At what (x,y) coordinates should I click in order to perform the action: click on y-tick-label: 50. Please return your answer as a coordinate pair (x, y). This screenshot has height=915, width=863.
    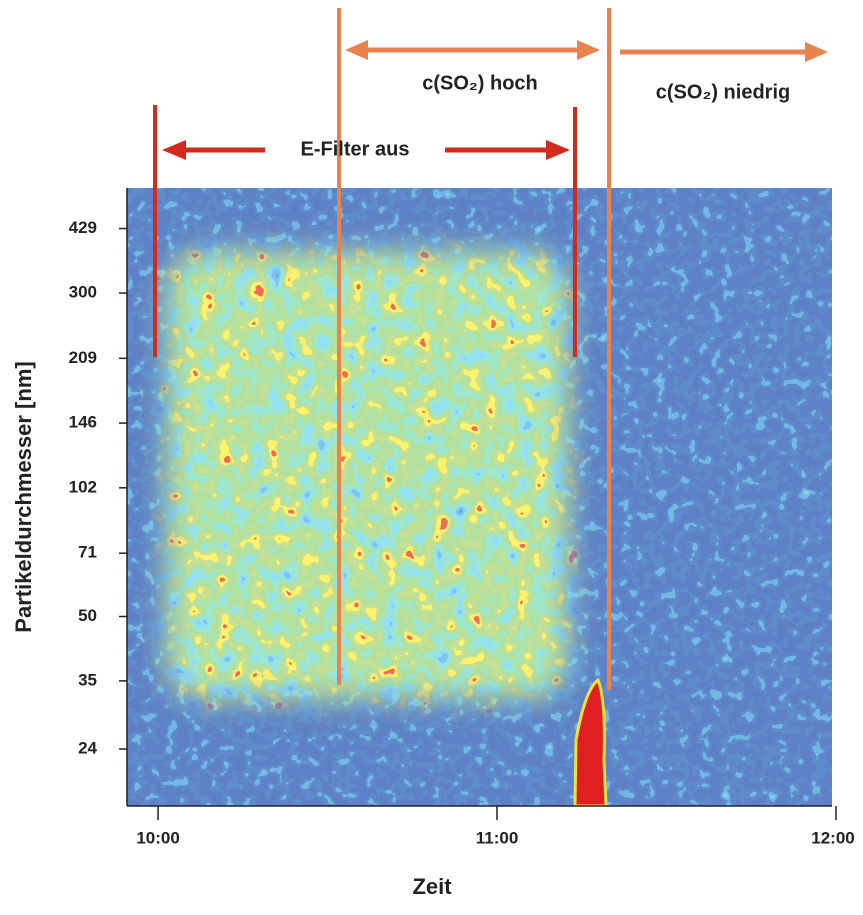
    Looking at the image, I should click on (87, 615).